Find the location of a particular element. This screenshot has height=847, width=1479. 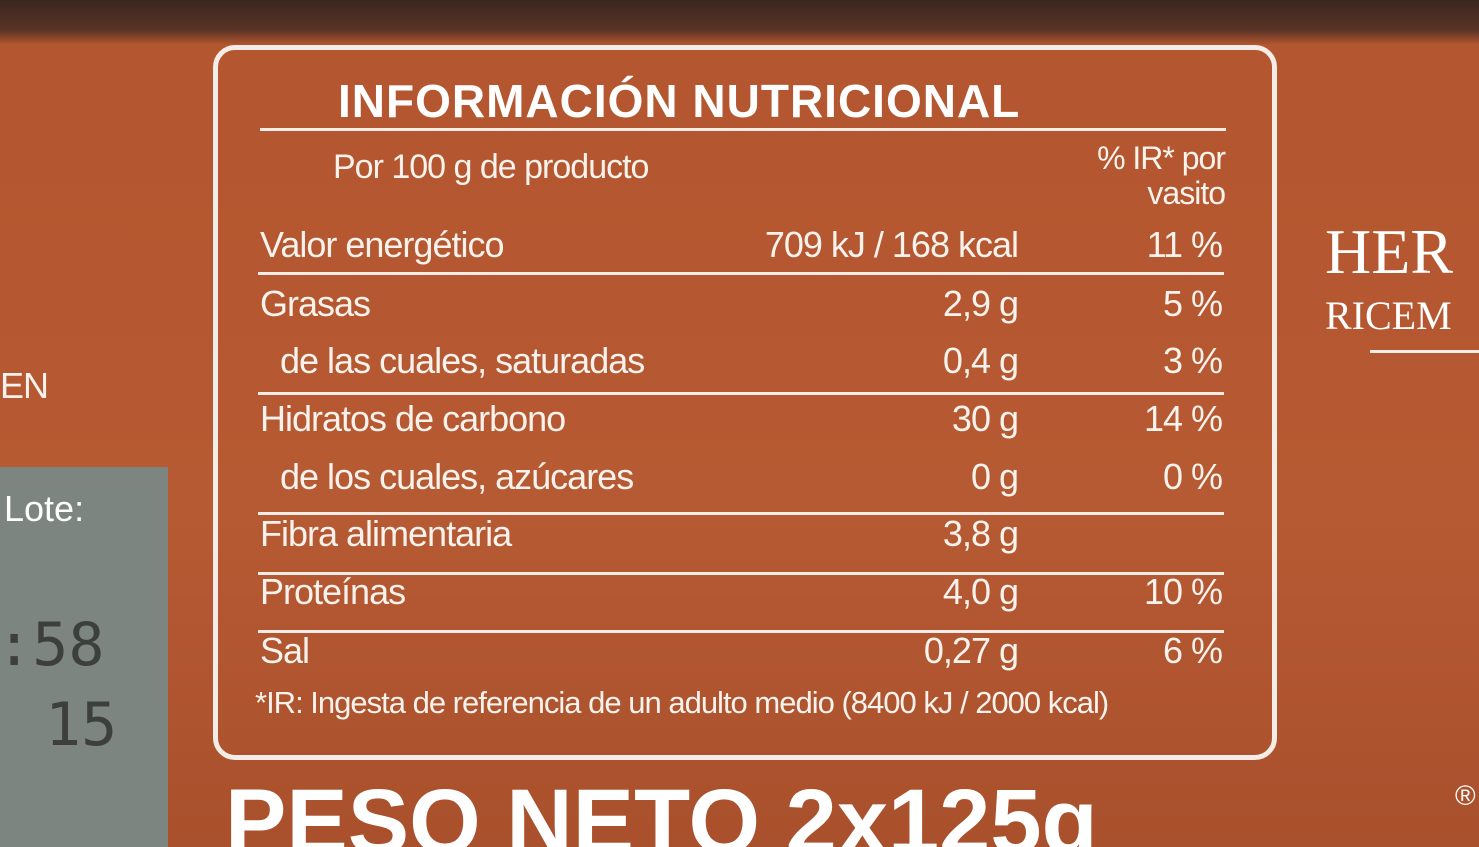

nutrient-amount: 30 g is located at coordinates (985, 418).